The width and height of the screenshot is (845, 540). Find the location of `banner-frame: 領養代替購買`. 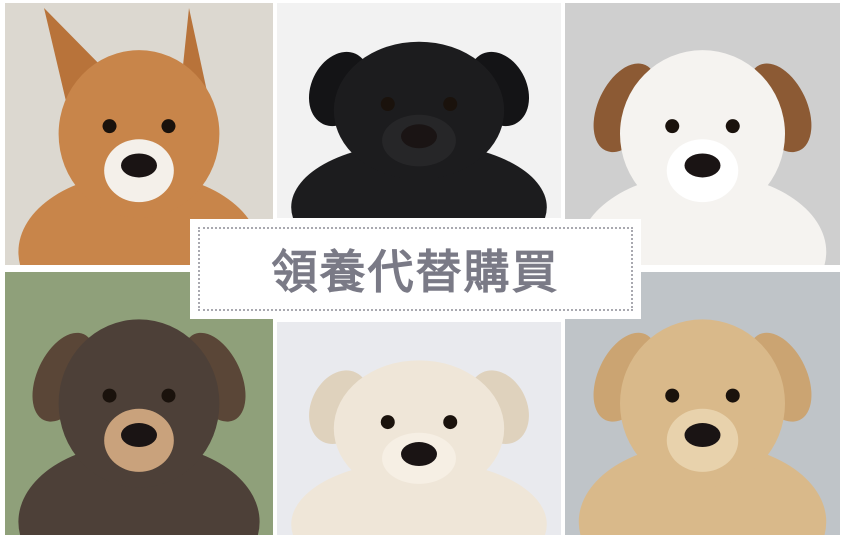

banner-frame: 領養代替購買 is located at coordinates (415, 269).